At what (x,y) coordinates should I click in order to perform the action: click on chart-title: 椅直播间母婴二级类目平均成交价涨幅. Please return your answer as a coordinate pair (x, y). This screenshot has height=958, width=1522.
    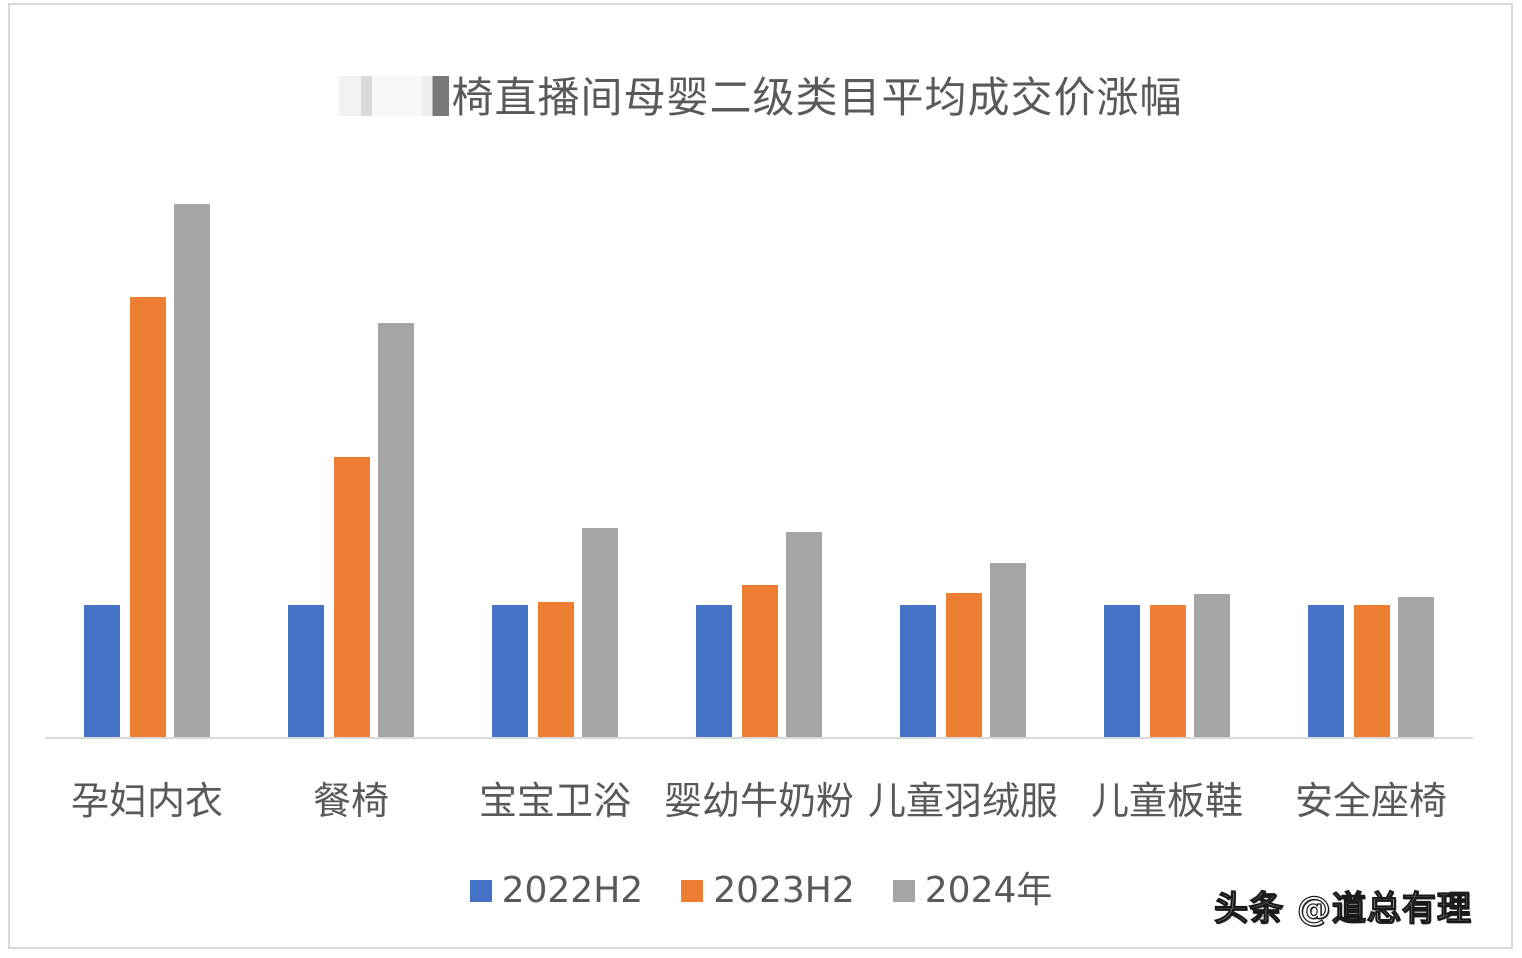
    Looking at the image, I should click on (761, 98).